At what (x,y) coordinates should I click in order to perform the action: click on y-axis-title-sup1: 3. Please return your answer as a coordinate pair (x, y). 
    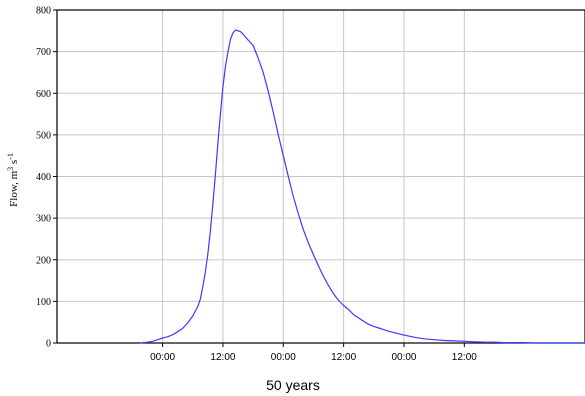
    Looking at the image, I should click on (10, 169).